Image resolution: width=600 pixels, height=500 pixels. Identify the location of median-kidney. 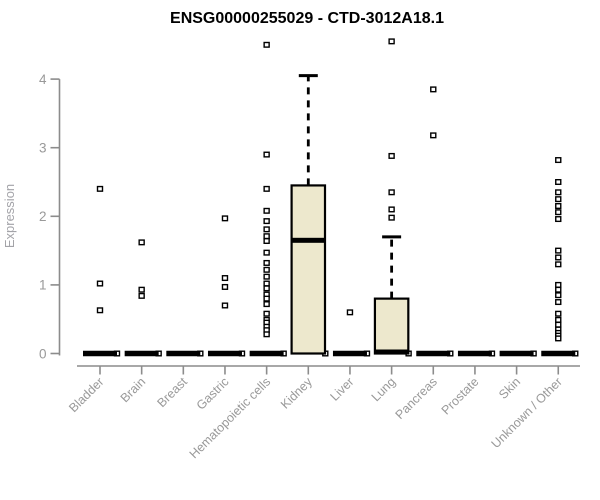
(308, 240).